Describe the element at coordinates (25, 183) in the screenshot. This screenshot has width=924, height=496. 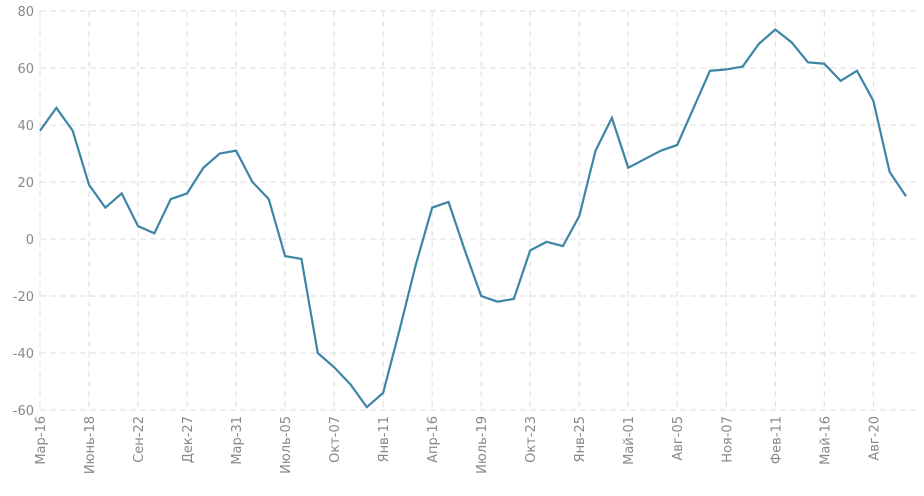
I see `y-tick-label: 20` at that location.